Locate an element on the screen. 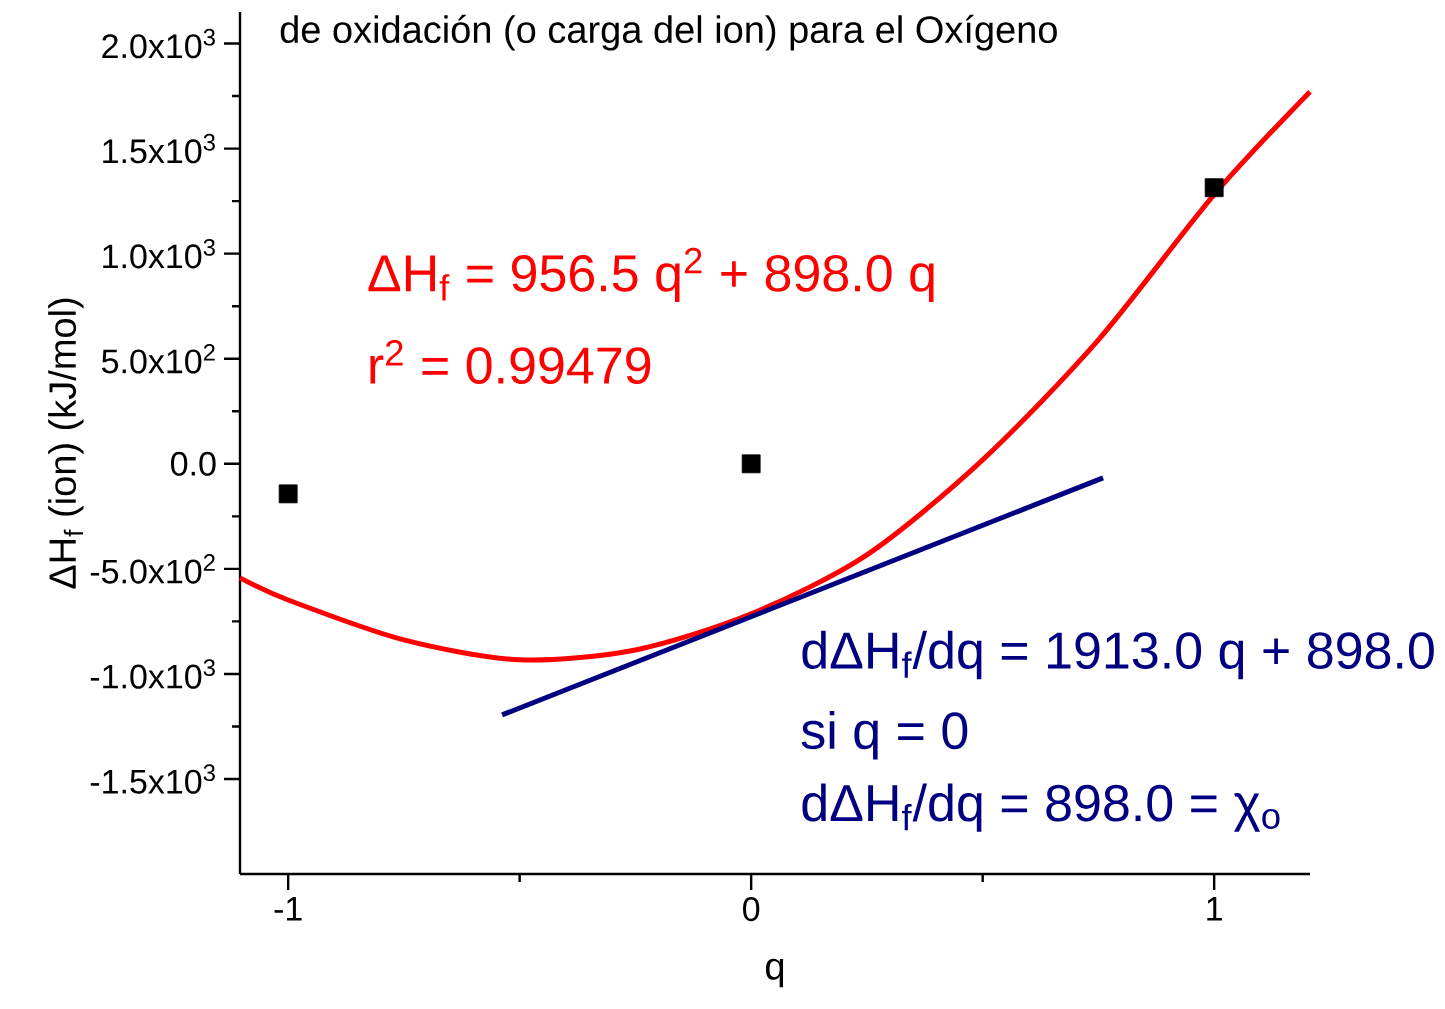 This screenshot has width=1445, height=1009. y-tick-label: 0.0 is located at coordinates (193, 463).